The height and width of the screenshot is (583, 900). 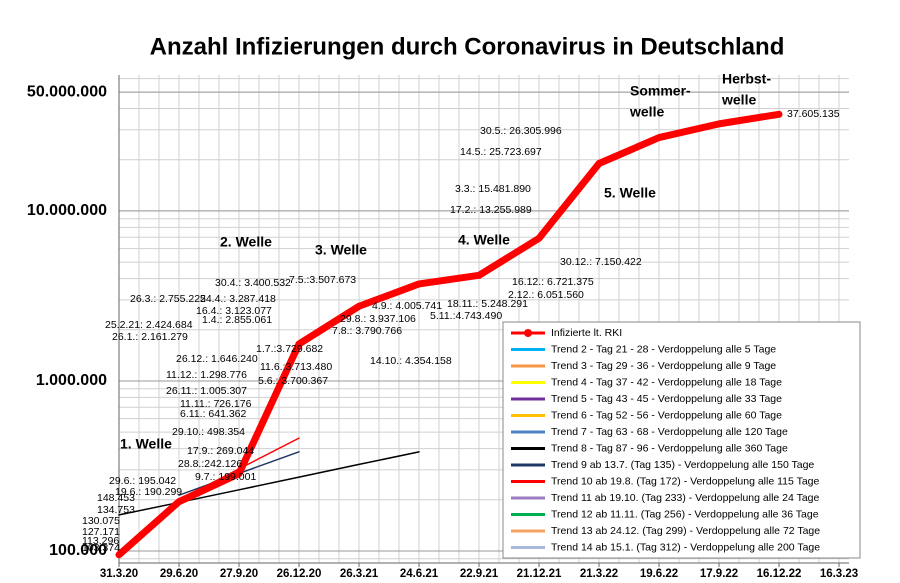 What do you see at coordinates (521, 131) in the screenshot?
I see `annotation: 30.5.: 26.305.996` at bounding box center [521, 131].